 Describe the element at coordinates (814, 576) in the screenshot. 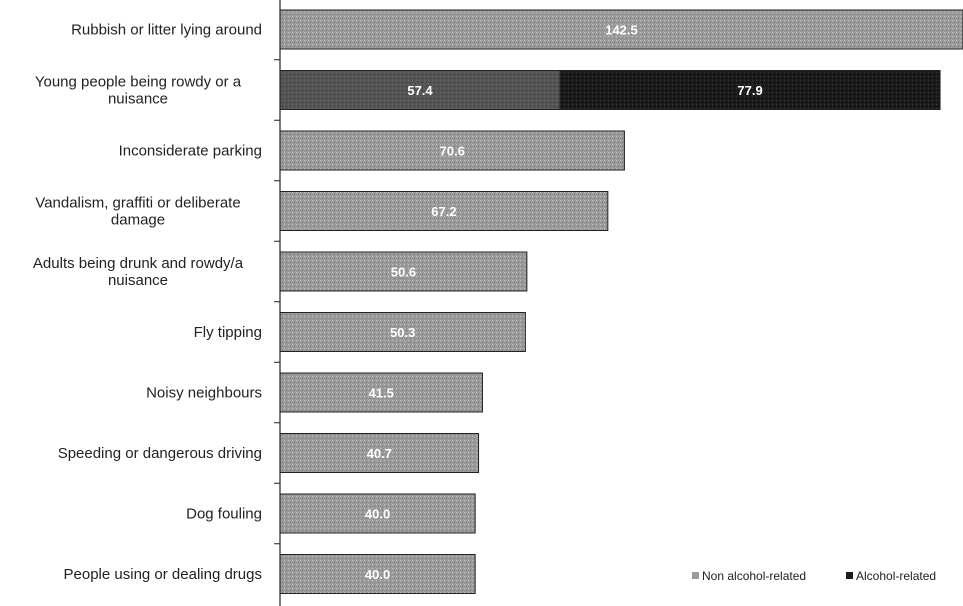

I see `legend: Non alcohol-related Alcohol-related` at that location.